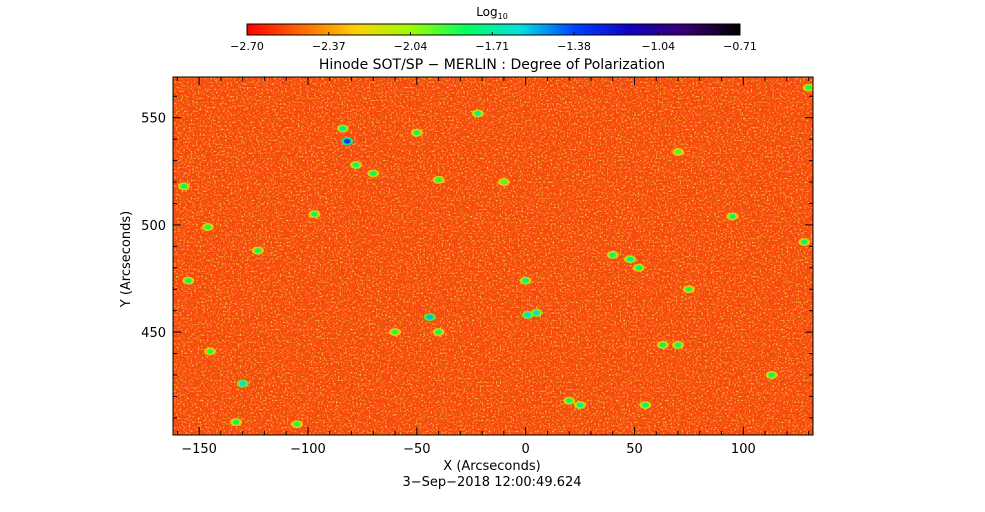 The width and height of the screenshot is (985, 512). Describe the element at coordinates (329, 46) in the screenshot. I see `colorbar-tick-label: −2.37` at that location.